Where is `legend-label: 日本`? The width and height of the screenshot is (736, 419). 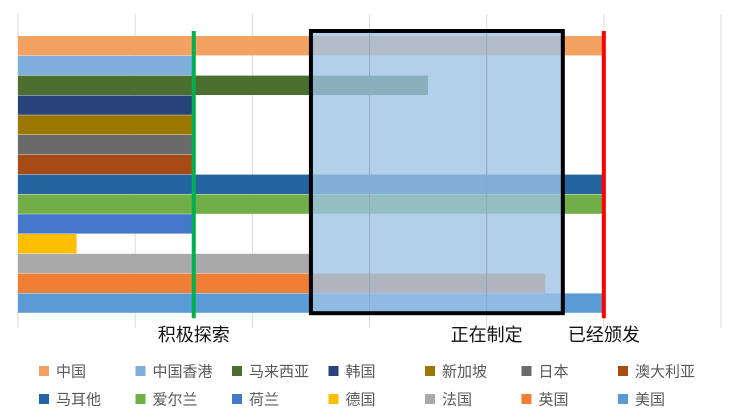
legend-label: 日本 is located at coordinates (554, 372).